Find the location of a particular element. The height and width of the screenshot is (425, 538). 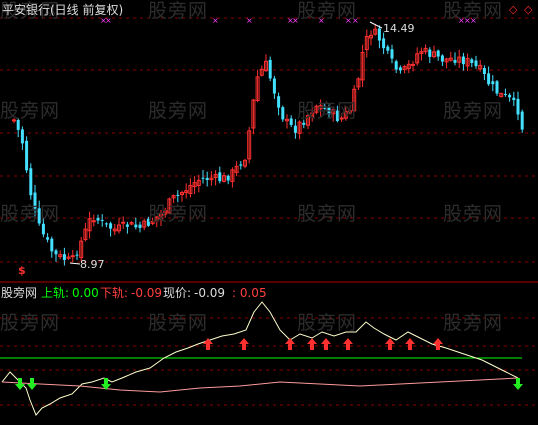

extra-value: : 0.05 is located at coordinates (249, 293).